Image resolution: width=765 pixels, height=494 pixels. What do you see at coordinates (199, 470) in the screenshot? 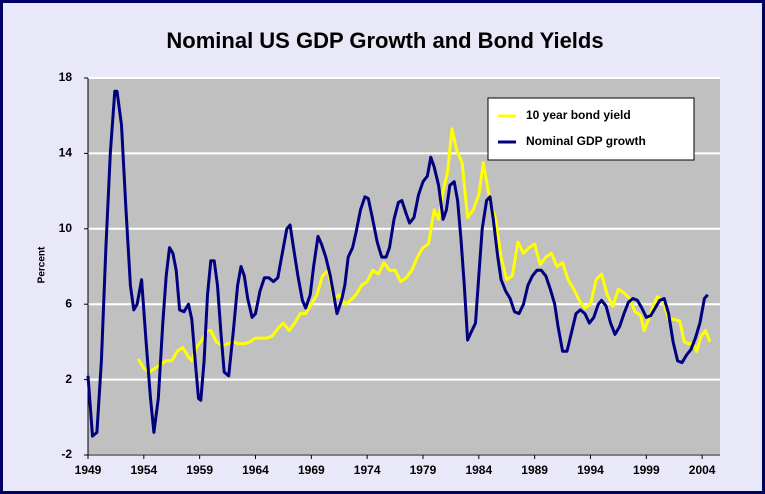
I see `x-tick-label: 1959` at bounding box center [199, 470].